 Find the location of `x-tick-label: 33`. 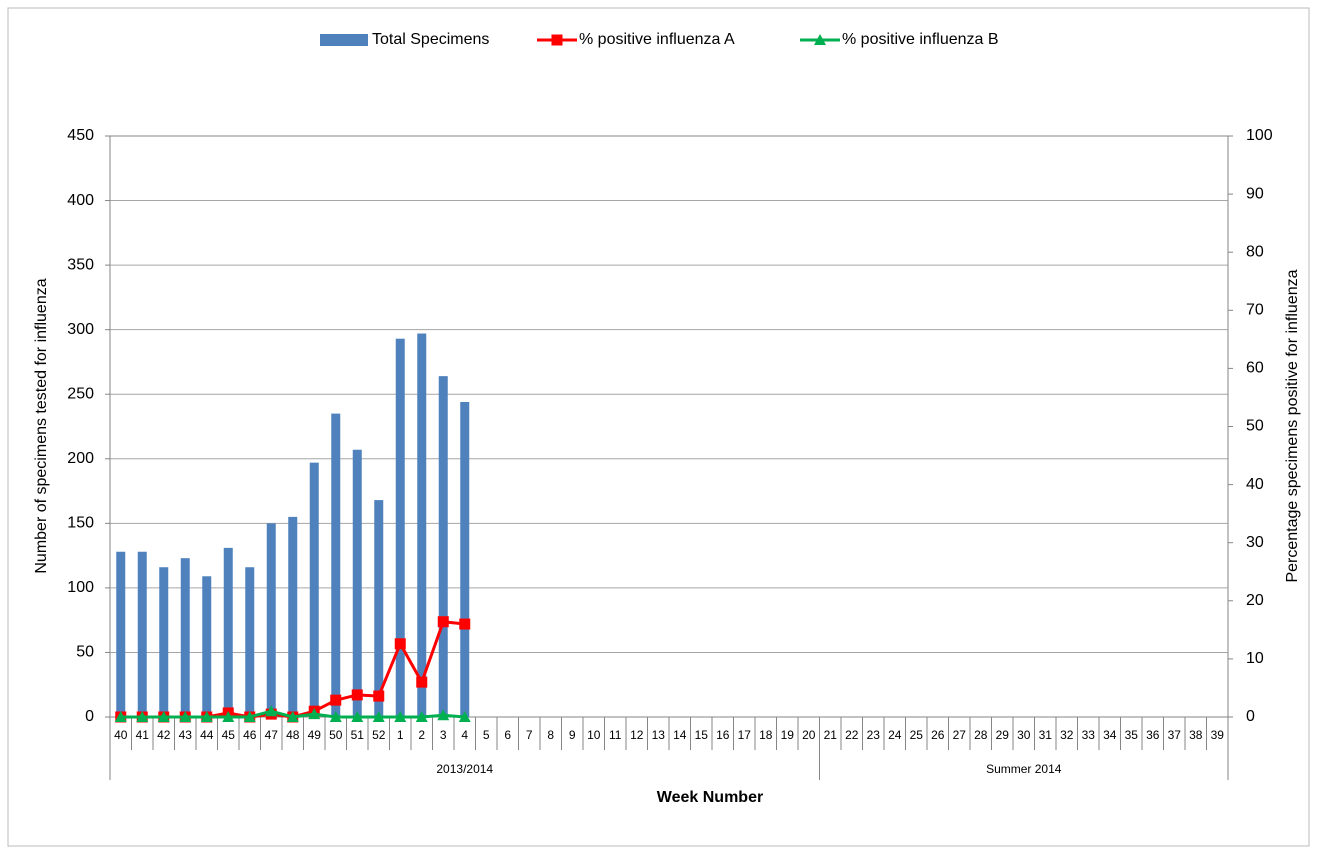

x-tick-label: 33 is located at coordinates (1089, 735).